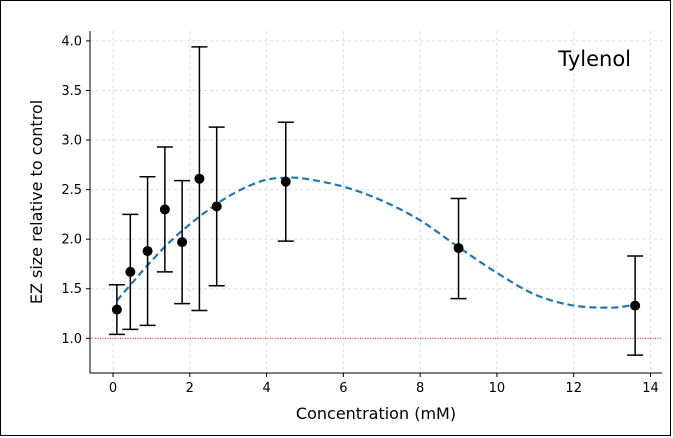  I want to click on y-tick-label-0: 1.0, so click(71, 339).